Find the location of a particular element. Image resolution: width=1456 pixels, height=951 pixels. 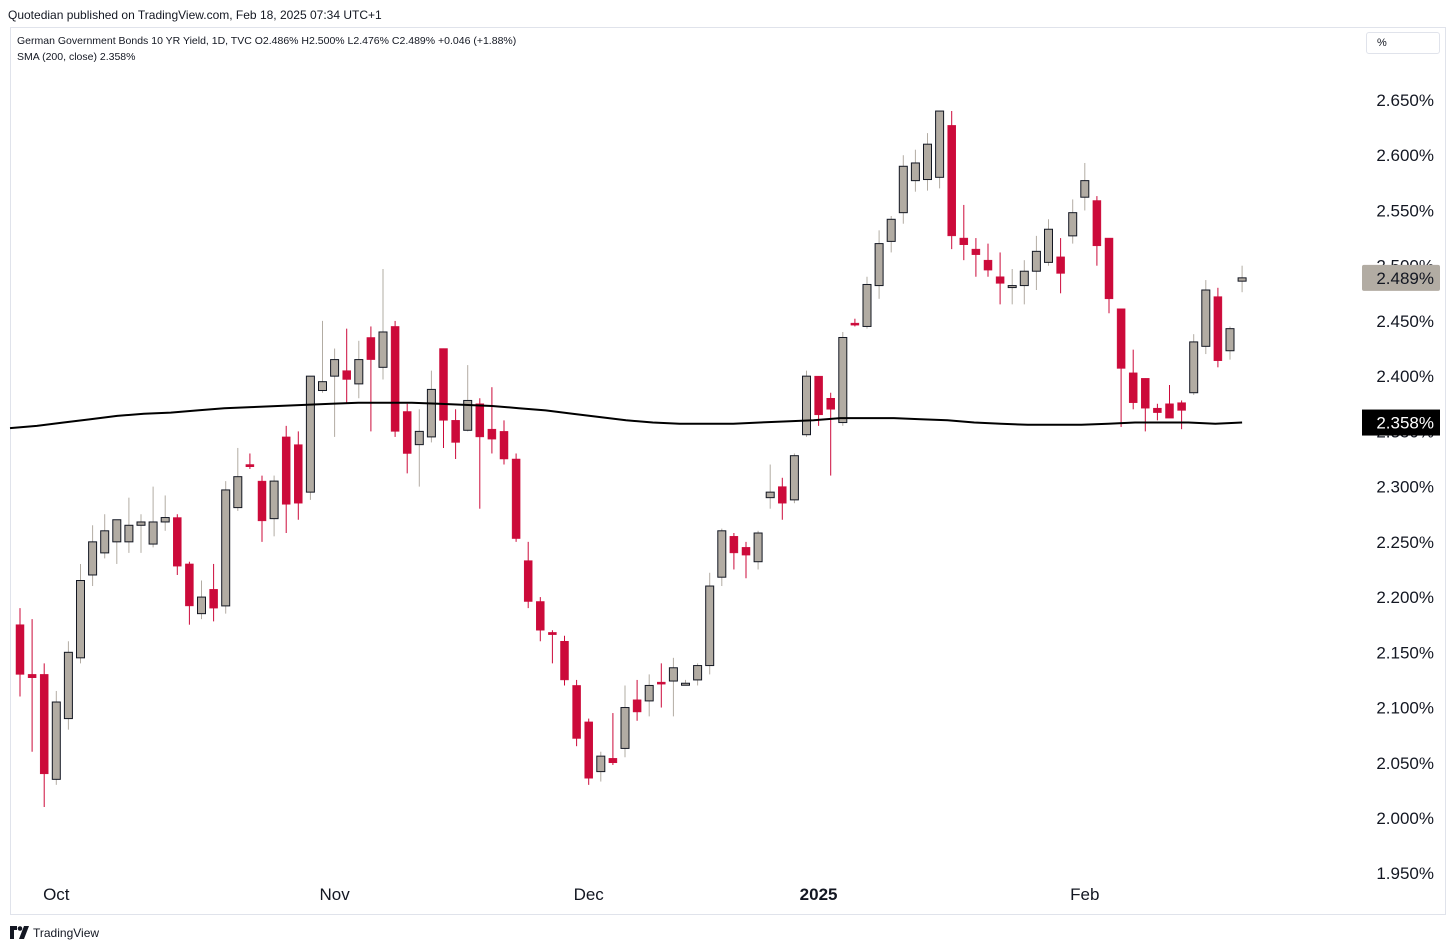

footer-brand: TradingView is located at coordinates (54, 933).